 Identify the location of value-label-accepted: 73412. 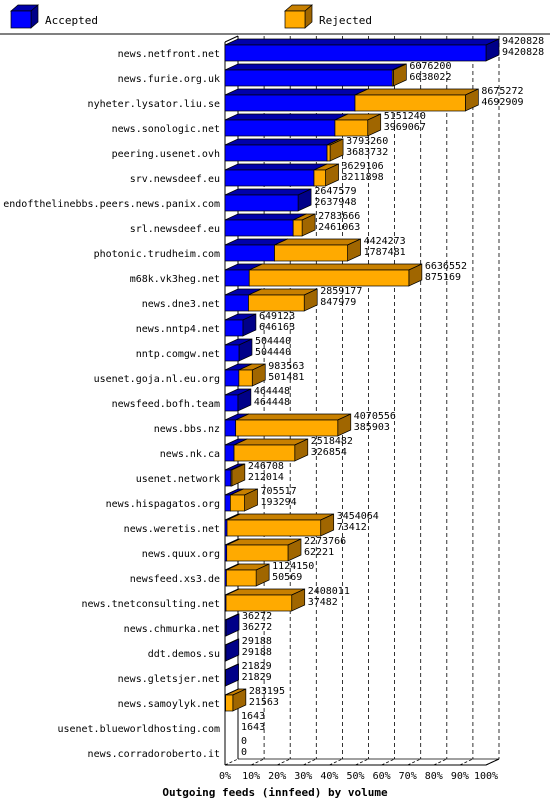
(352, 527).